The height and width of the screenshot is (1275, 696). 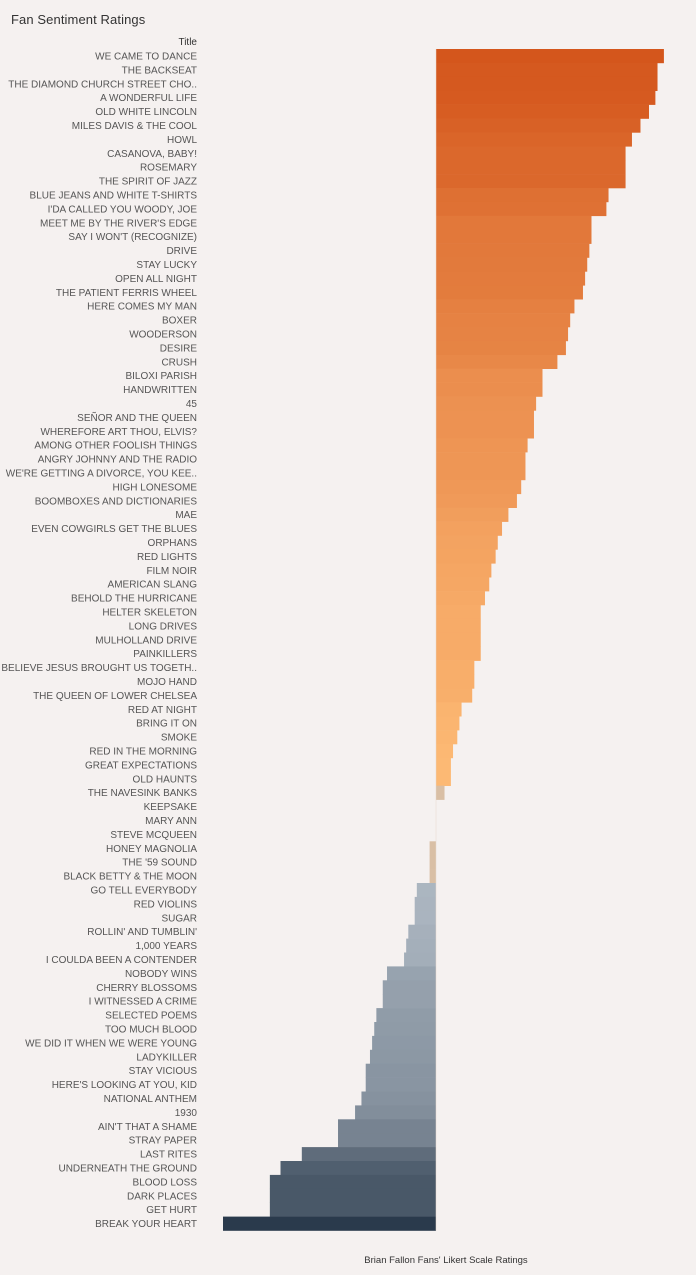 What do you see at coordinates (118, 460) in the screenshot?
I see `category-label: ANGRY JOHNNY AND THE RADIO` at bounding box center [118, 460].